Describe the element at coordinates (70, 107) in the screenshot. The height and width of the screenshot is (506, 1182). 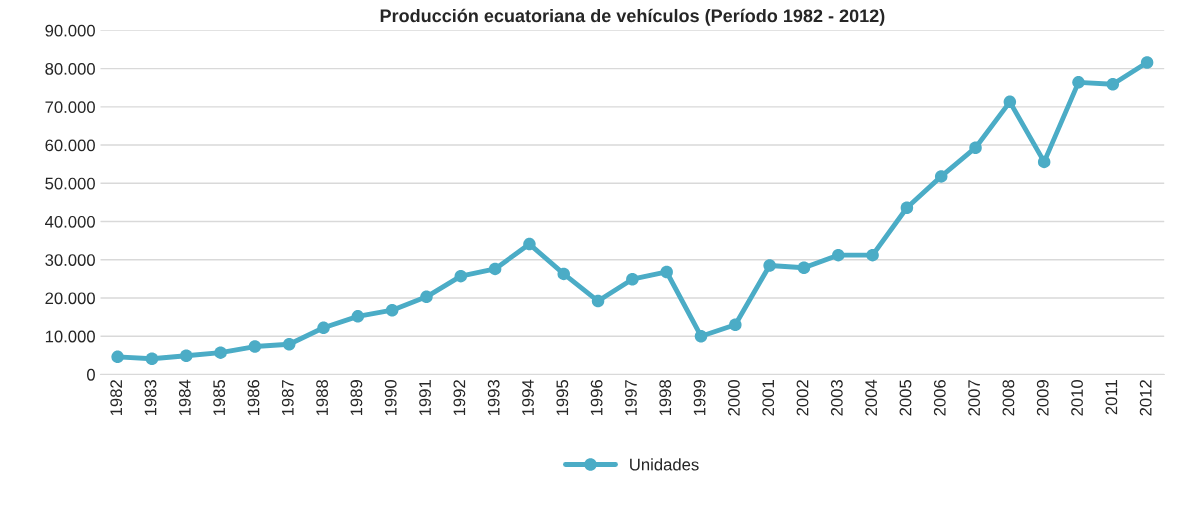
I see `y-tick-label: 70.000` at that location.